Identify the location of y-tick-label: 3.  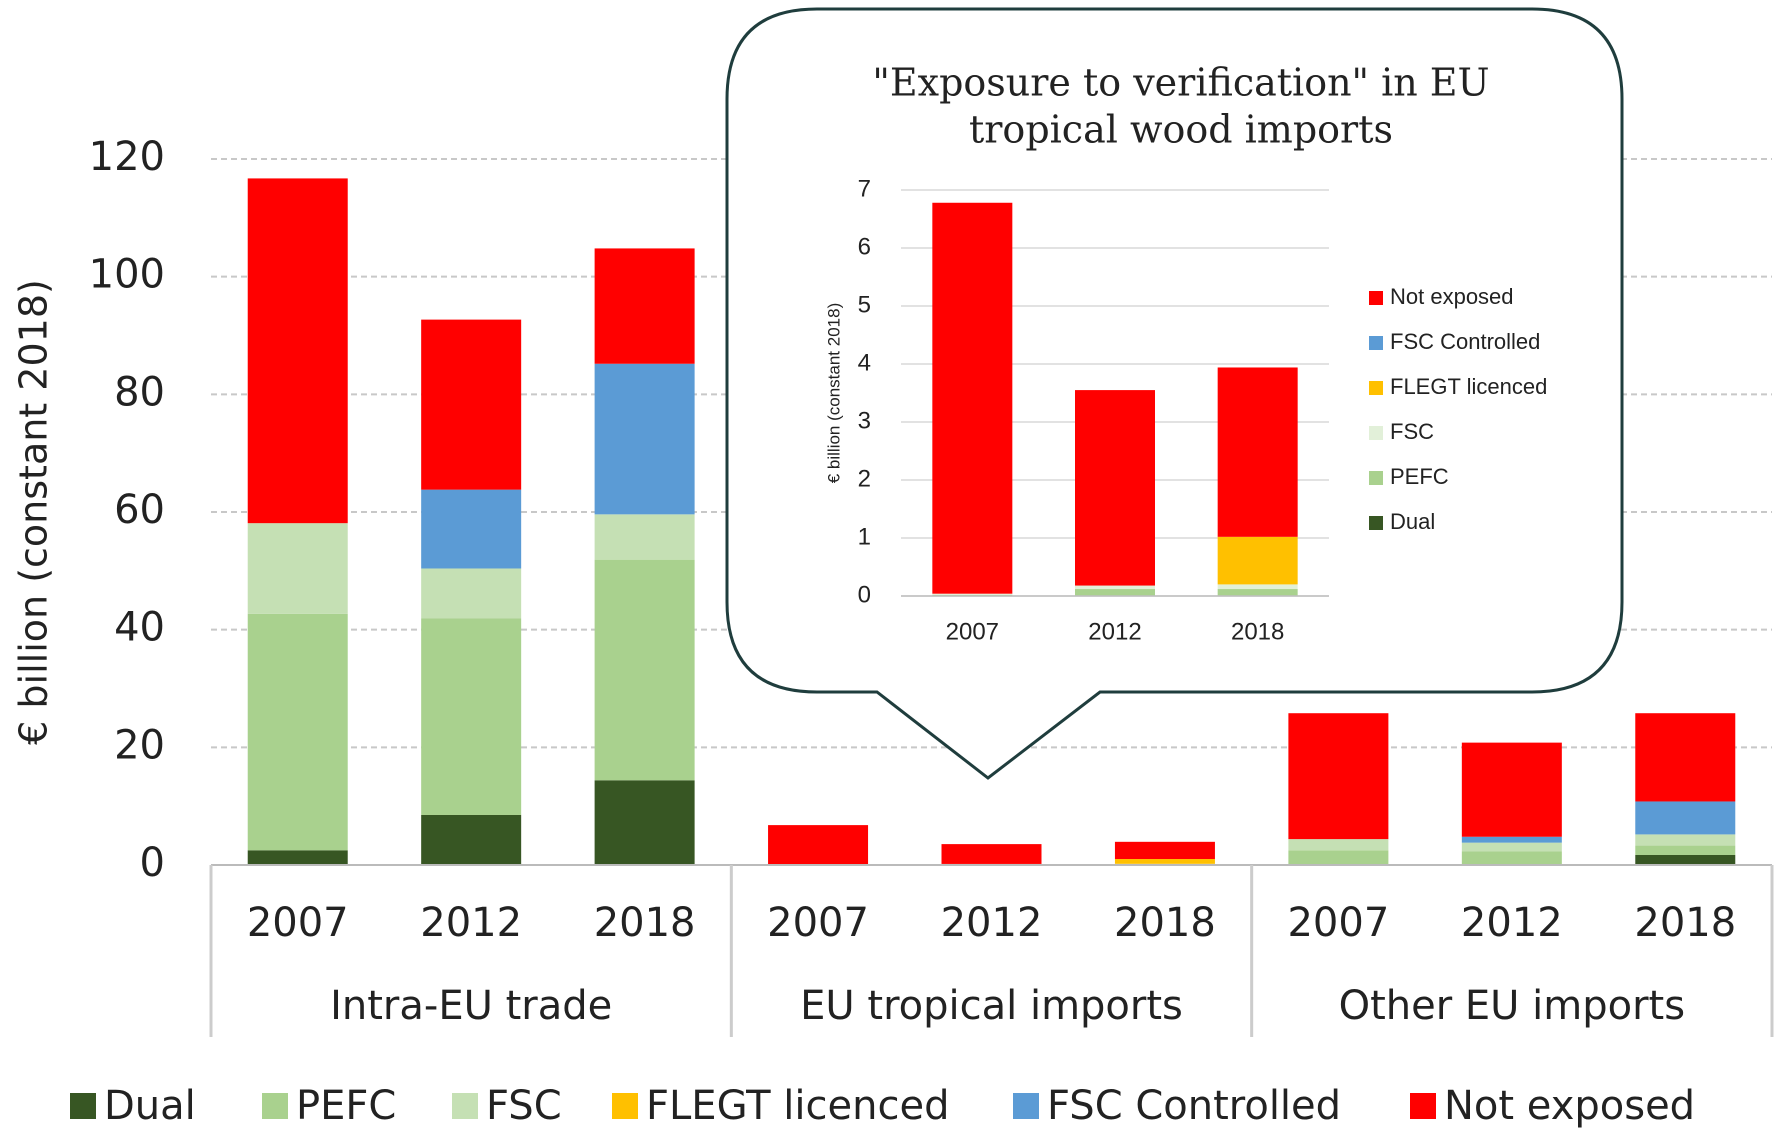
(864, 420).